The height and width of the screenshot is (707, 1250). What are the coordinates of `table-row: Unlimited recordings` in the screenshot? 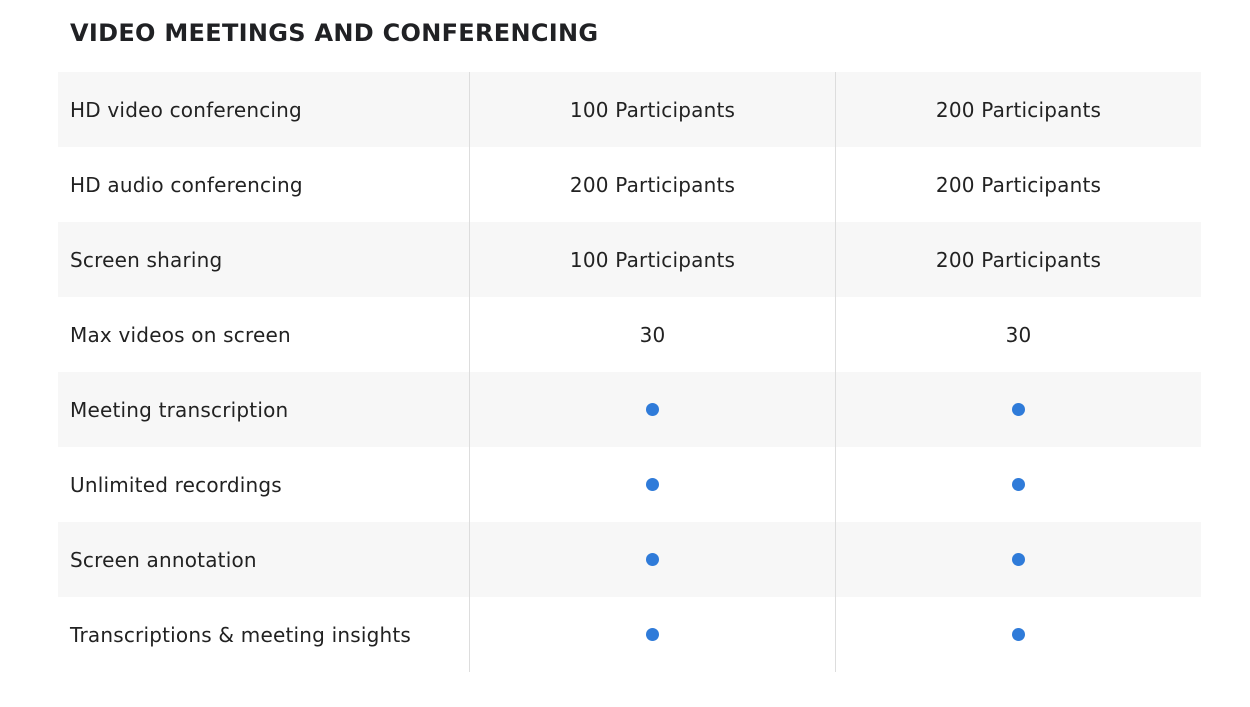 It's located at (629, 484).